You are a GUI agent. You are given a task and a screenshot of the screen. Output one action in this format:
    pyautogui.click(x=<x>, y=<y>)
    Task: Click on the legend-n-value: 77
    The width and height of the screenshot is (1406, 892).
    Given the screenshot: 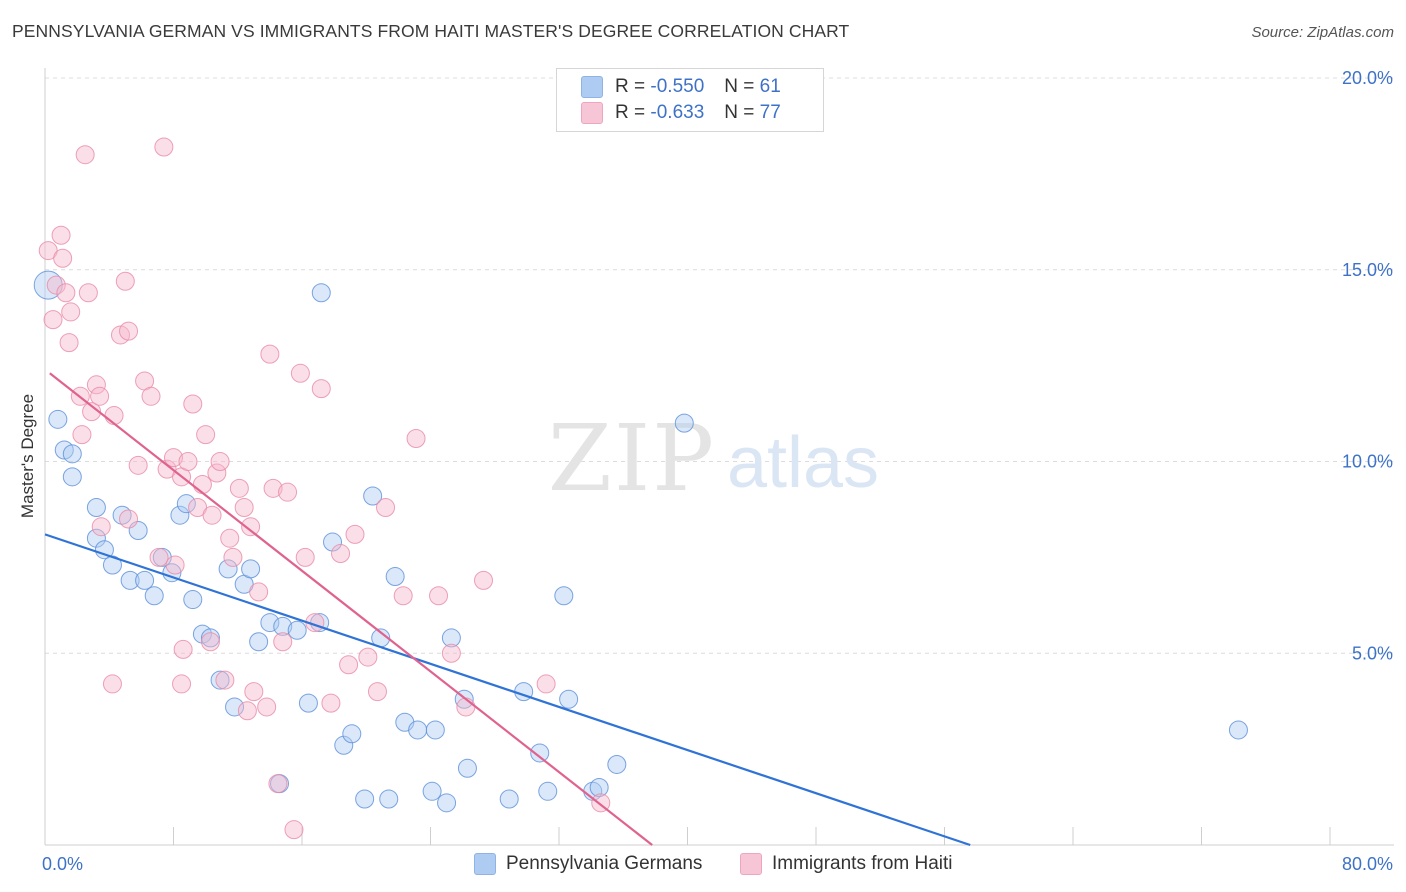 What is the action you would take?
    pyautogui.click(x=770, y=112)
    